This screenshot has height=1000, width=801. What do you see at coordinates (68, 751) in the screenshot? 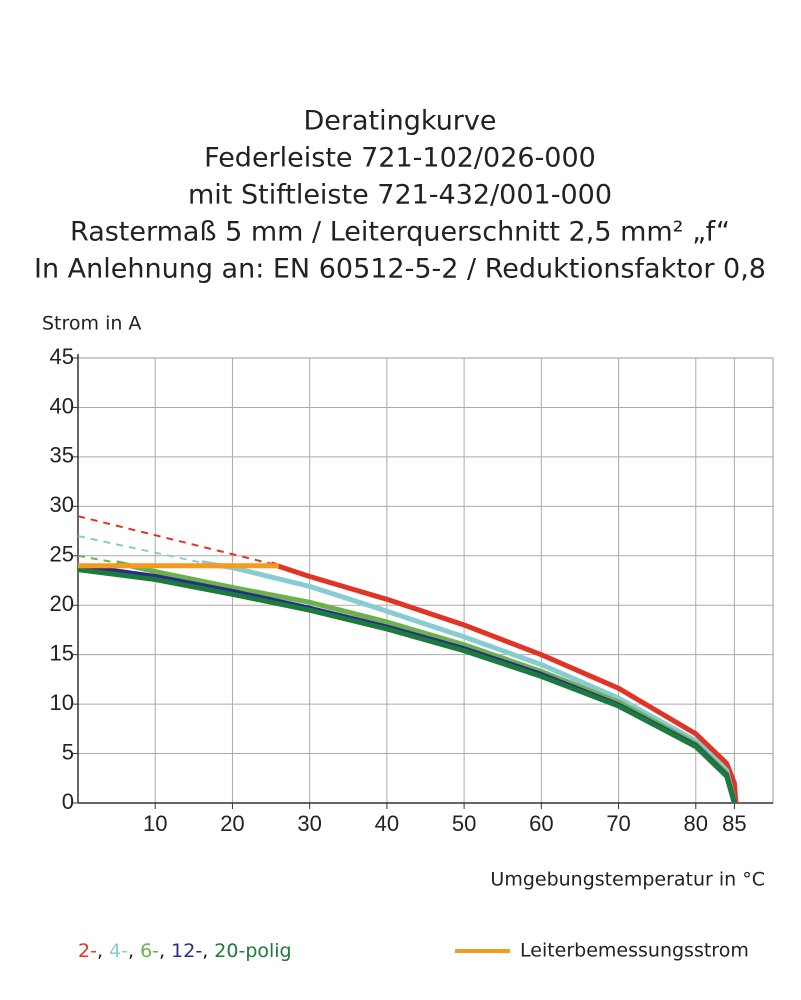
I see `y-tick-label: 5` at bounding box center [68, 751].